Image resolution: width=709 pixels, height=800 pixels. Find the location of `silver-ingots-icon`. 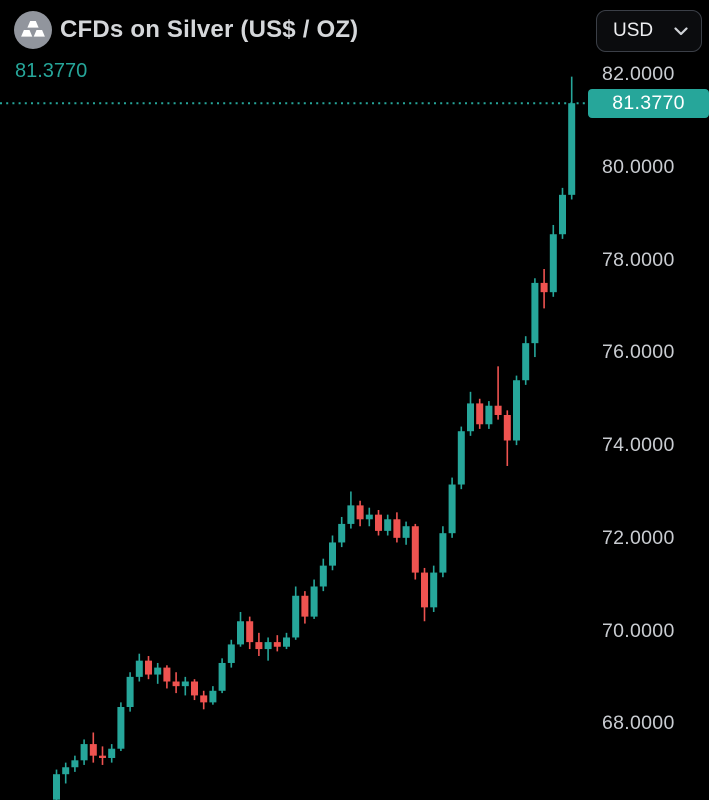

silver-ingots-icon is located at coordinates (33, 30).